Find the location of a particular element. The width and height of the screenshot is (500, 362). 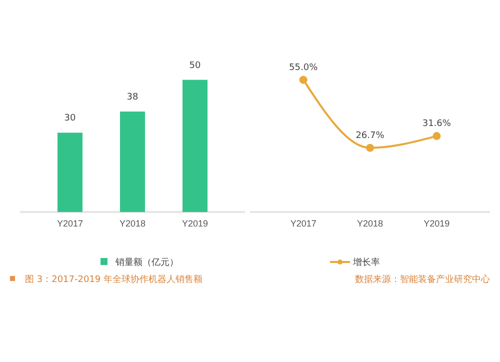

caption: 图 3：2017-2019 年全球协作机器人销售额 is located at coordinates (114, 279).